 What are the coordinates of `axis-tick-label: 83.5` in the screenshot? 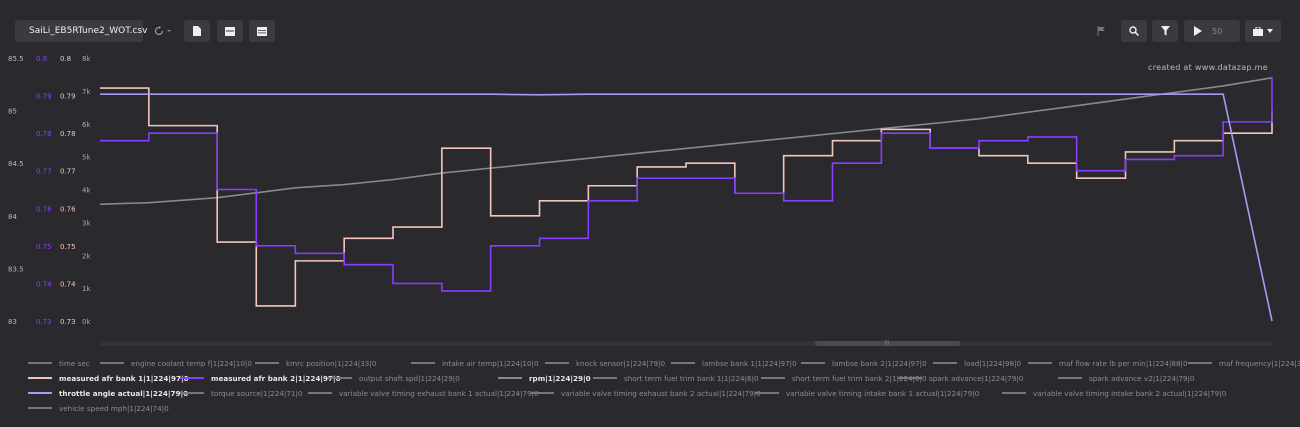 It's located at (16, 269).